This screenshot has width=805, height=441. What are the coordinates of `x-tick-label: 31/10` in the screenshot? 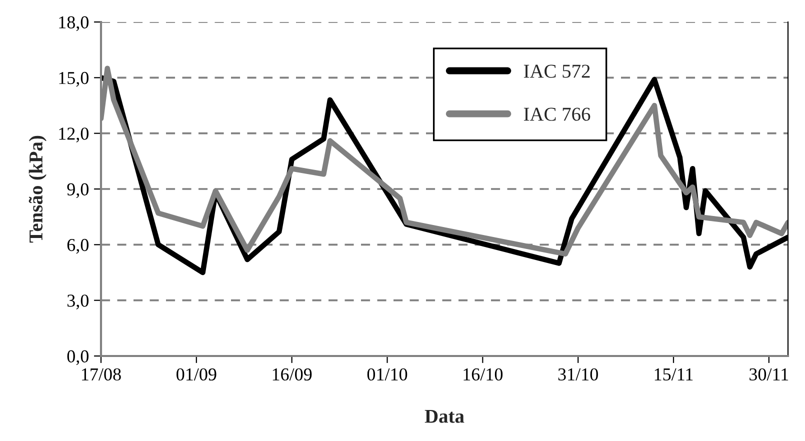 It's located at (578, 374).